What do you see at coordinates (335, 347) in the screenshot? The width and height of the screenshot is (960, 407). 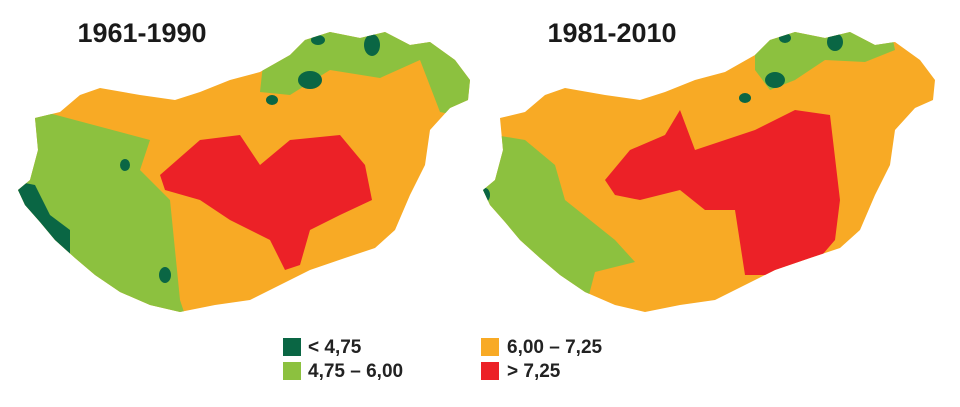 I see `legend-label: < 4,75` at bounding box center [335, 347].